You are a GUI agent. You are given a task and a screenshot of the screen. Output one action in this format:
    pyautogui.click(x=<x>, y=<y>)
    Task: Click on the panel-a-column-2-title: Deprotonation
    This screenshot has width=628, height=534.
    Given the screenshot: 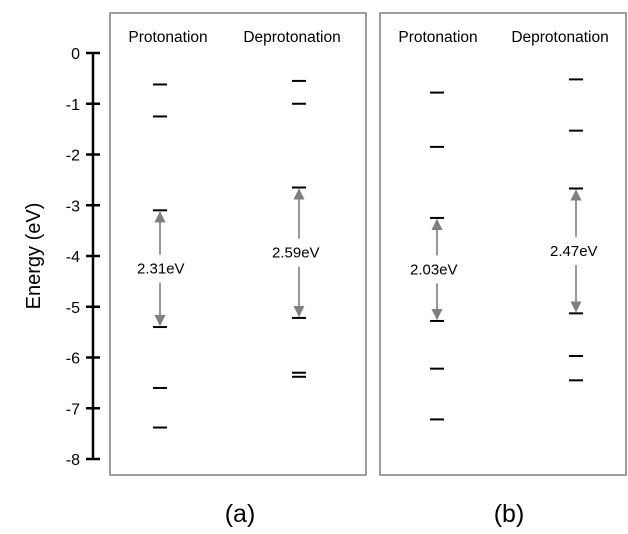 What is the action you would take?
    pyautogui.click(x=291, y=37)
    